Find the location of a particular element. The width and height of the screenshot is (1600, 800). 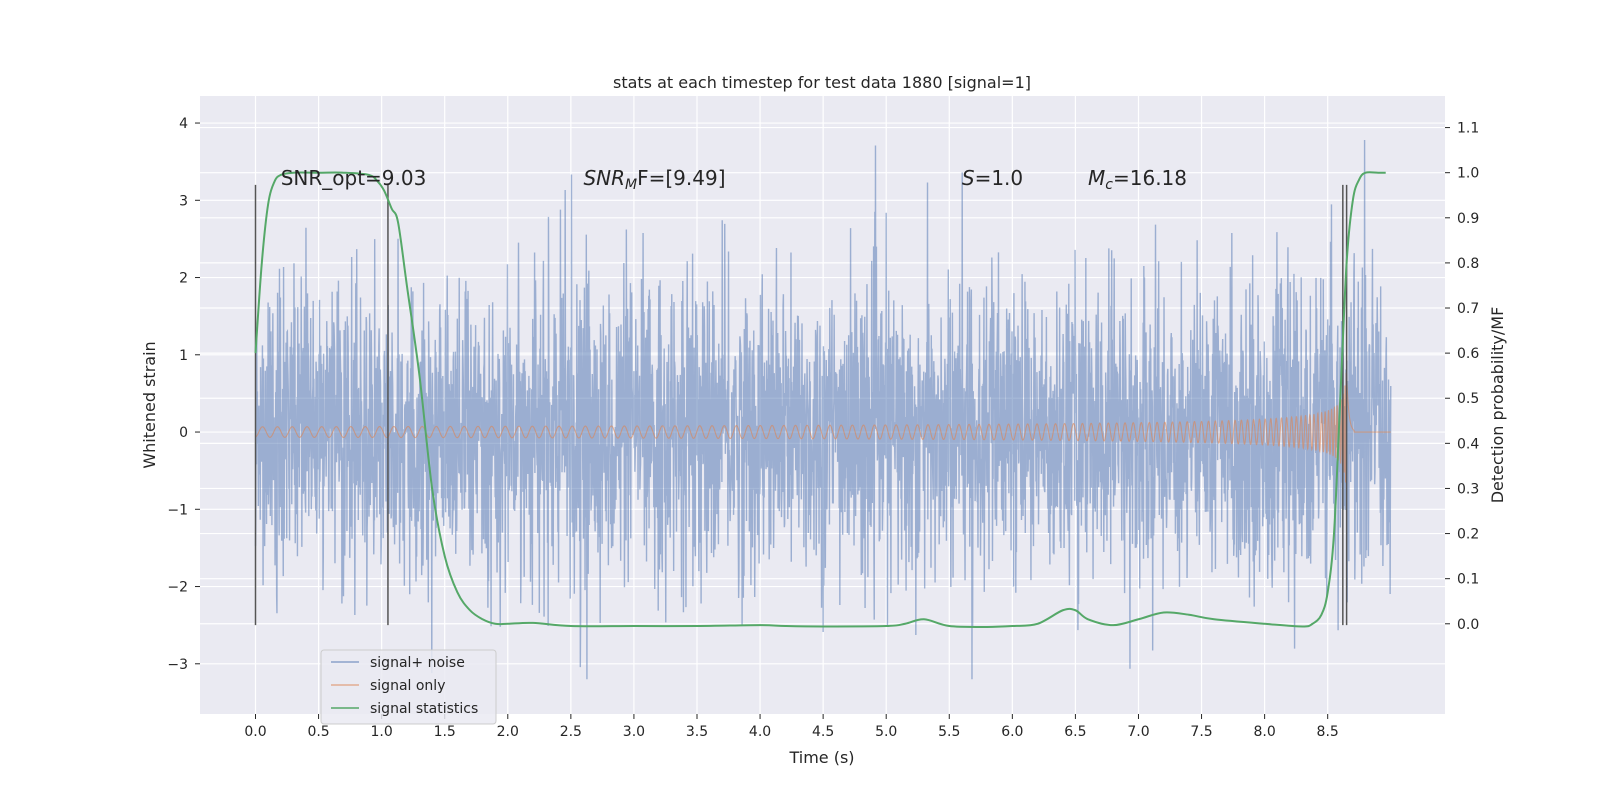

y-axis-label: Whitened strain is located at coordinates (149, 404).